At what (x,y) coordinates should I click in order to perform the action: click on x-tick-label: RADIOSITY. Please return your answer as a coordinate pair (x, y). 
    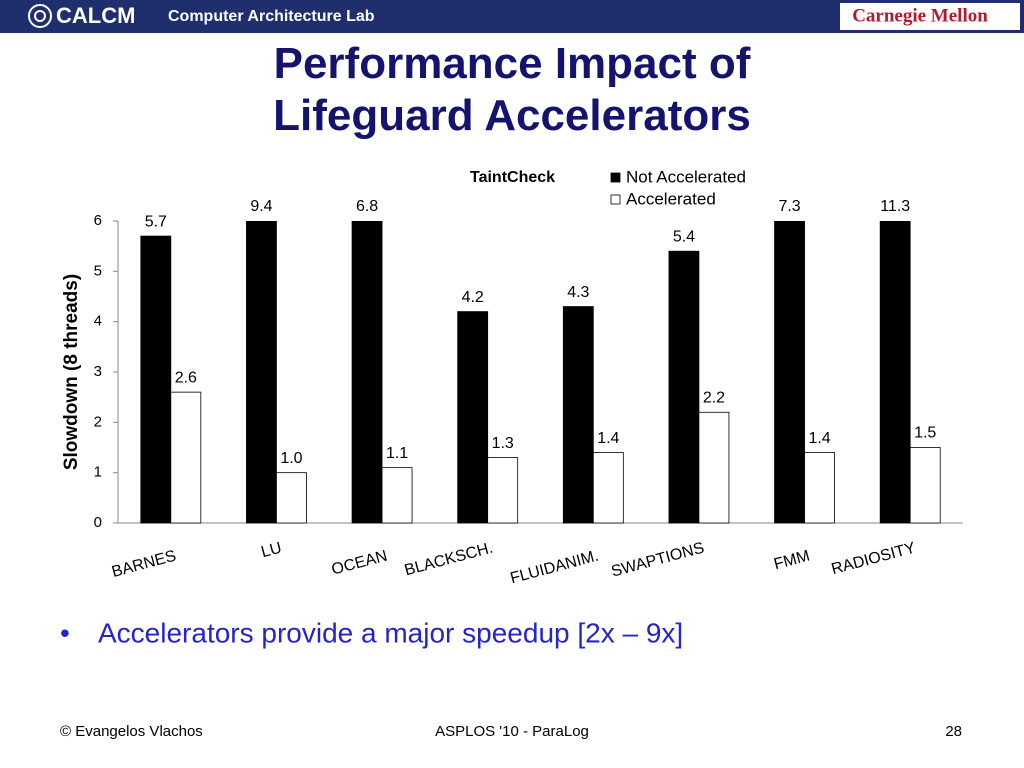
    Looking at the image, I should click on (874, 558).